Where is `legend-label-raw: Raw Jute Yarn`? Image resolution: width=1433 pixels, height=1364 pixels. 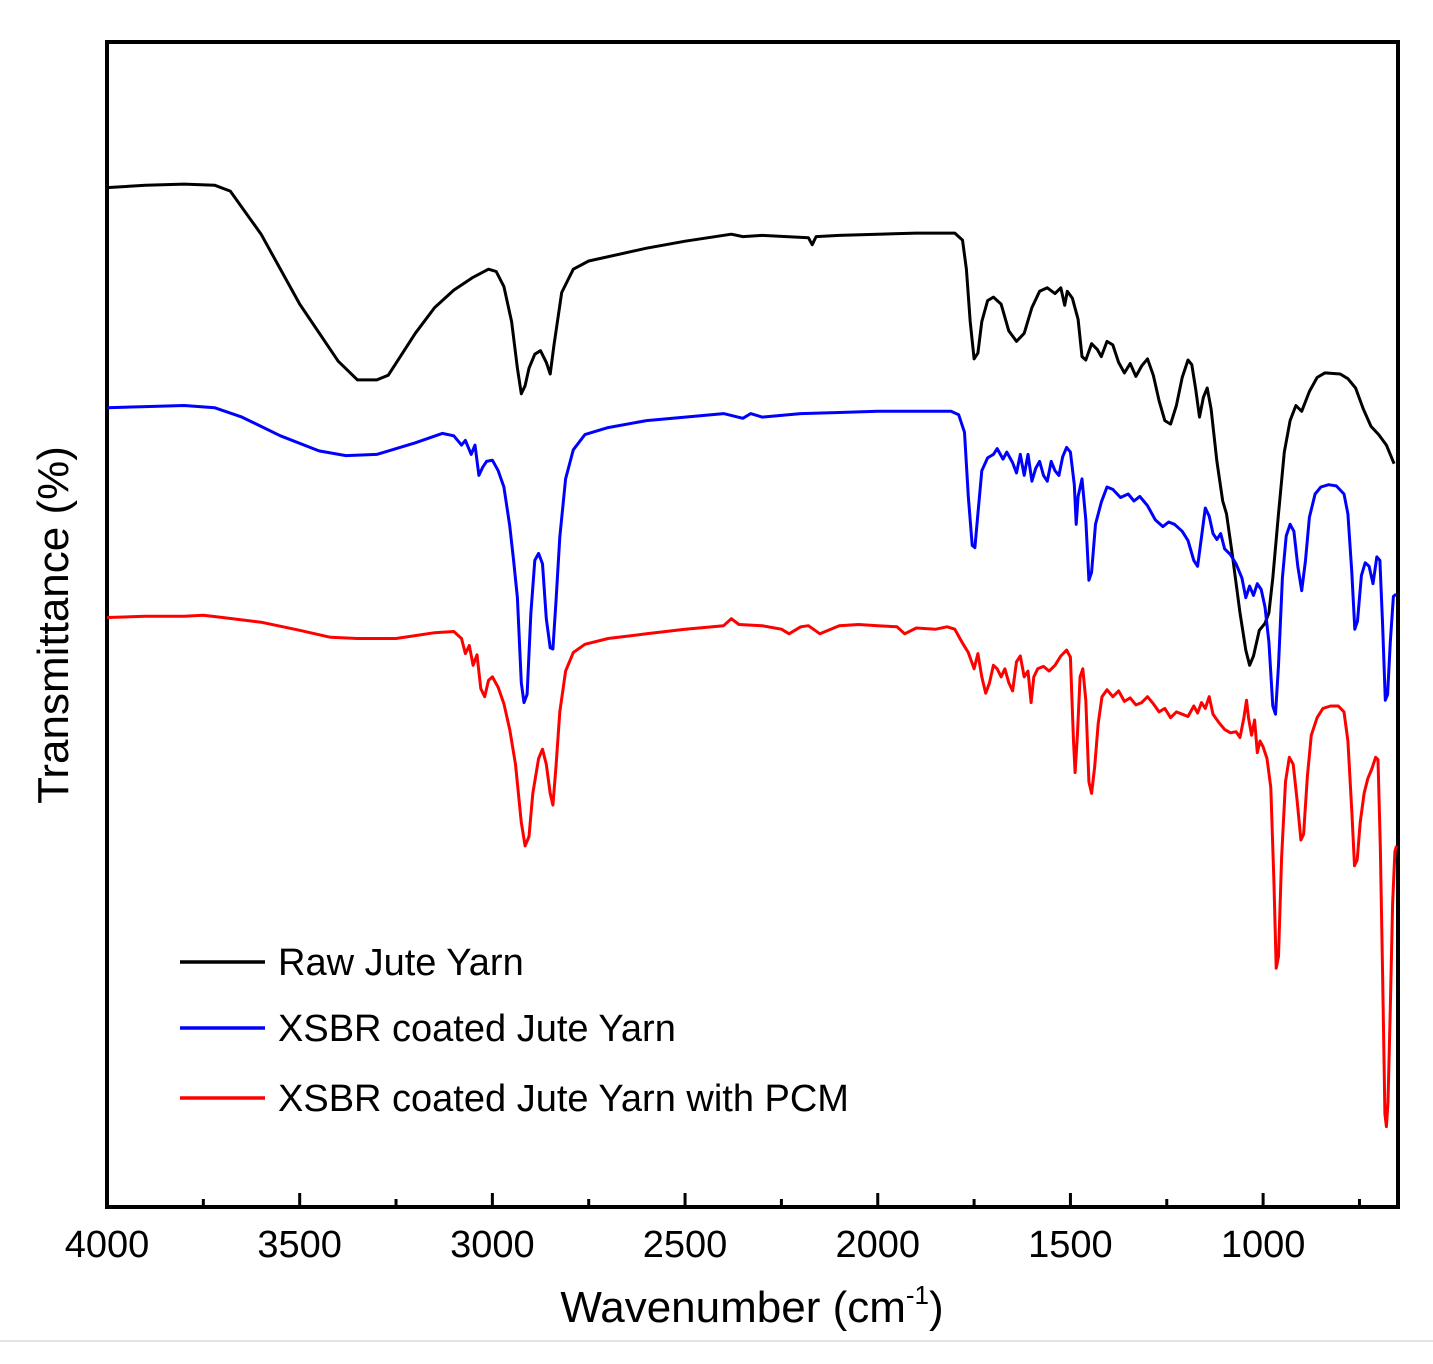 legend-label-raw: Raw Jute Yarn is located at coordinates (401, 963).